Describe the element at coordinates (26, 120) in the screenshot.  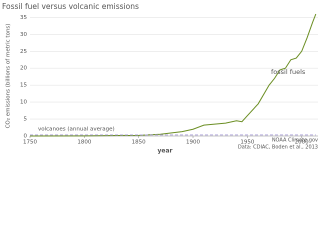
I see `y-tick-label: 5` at that location.